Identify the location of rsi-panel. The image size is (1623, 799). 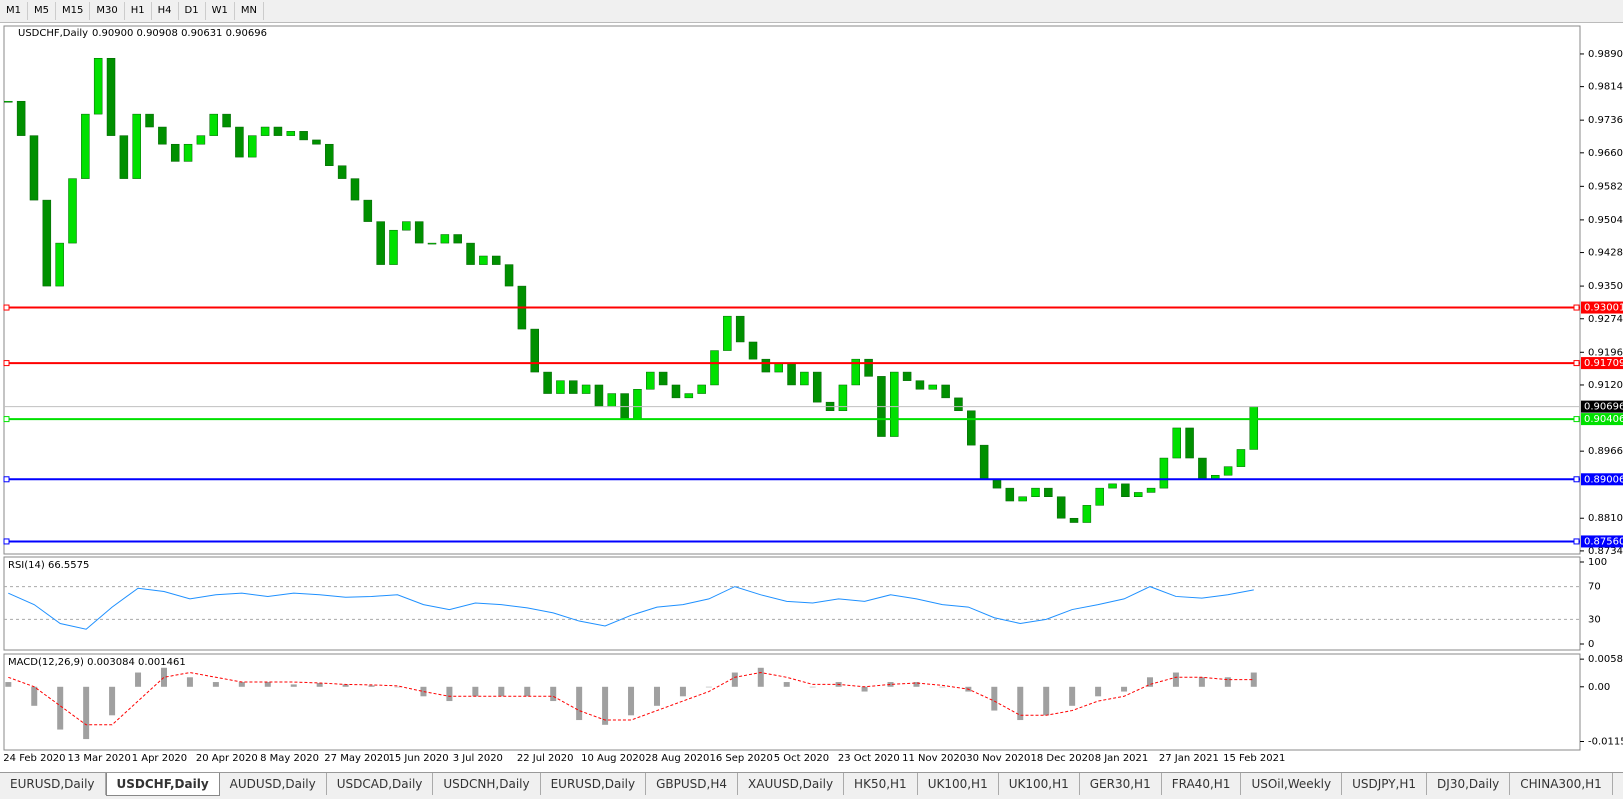
(792, 603).